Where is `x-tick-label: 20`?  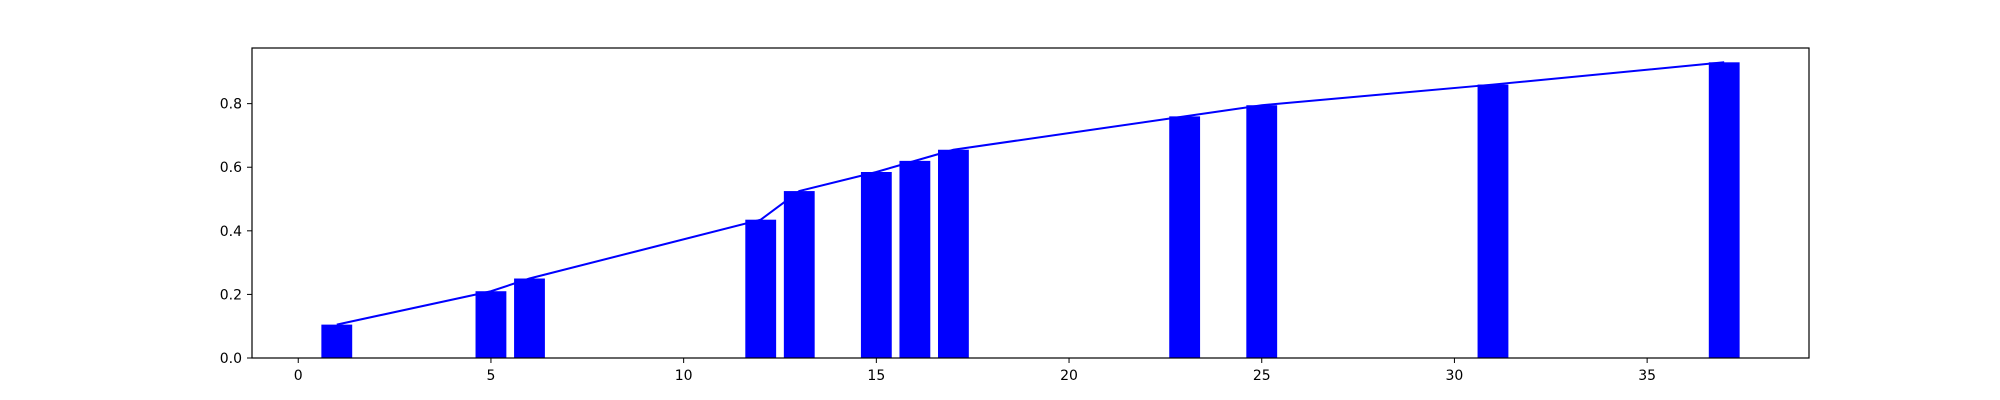 x-tick-label: 20 is located at coordinates (1069, 376).